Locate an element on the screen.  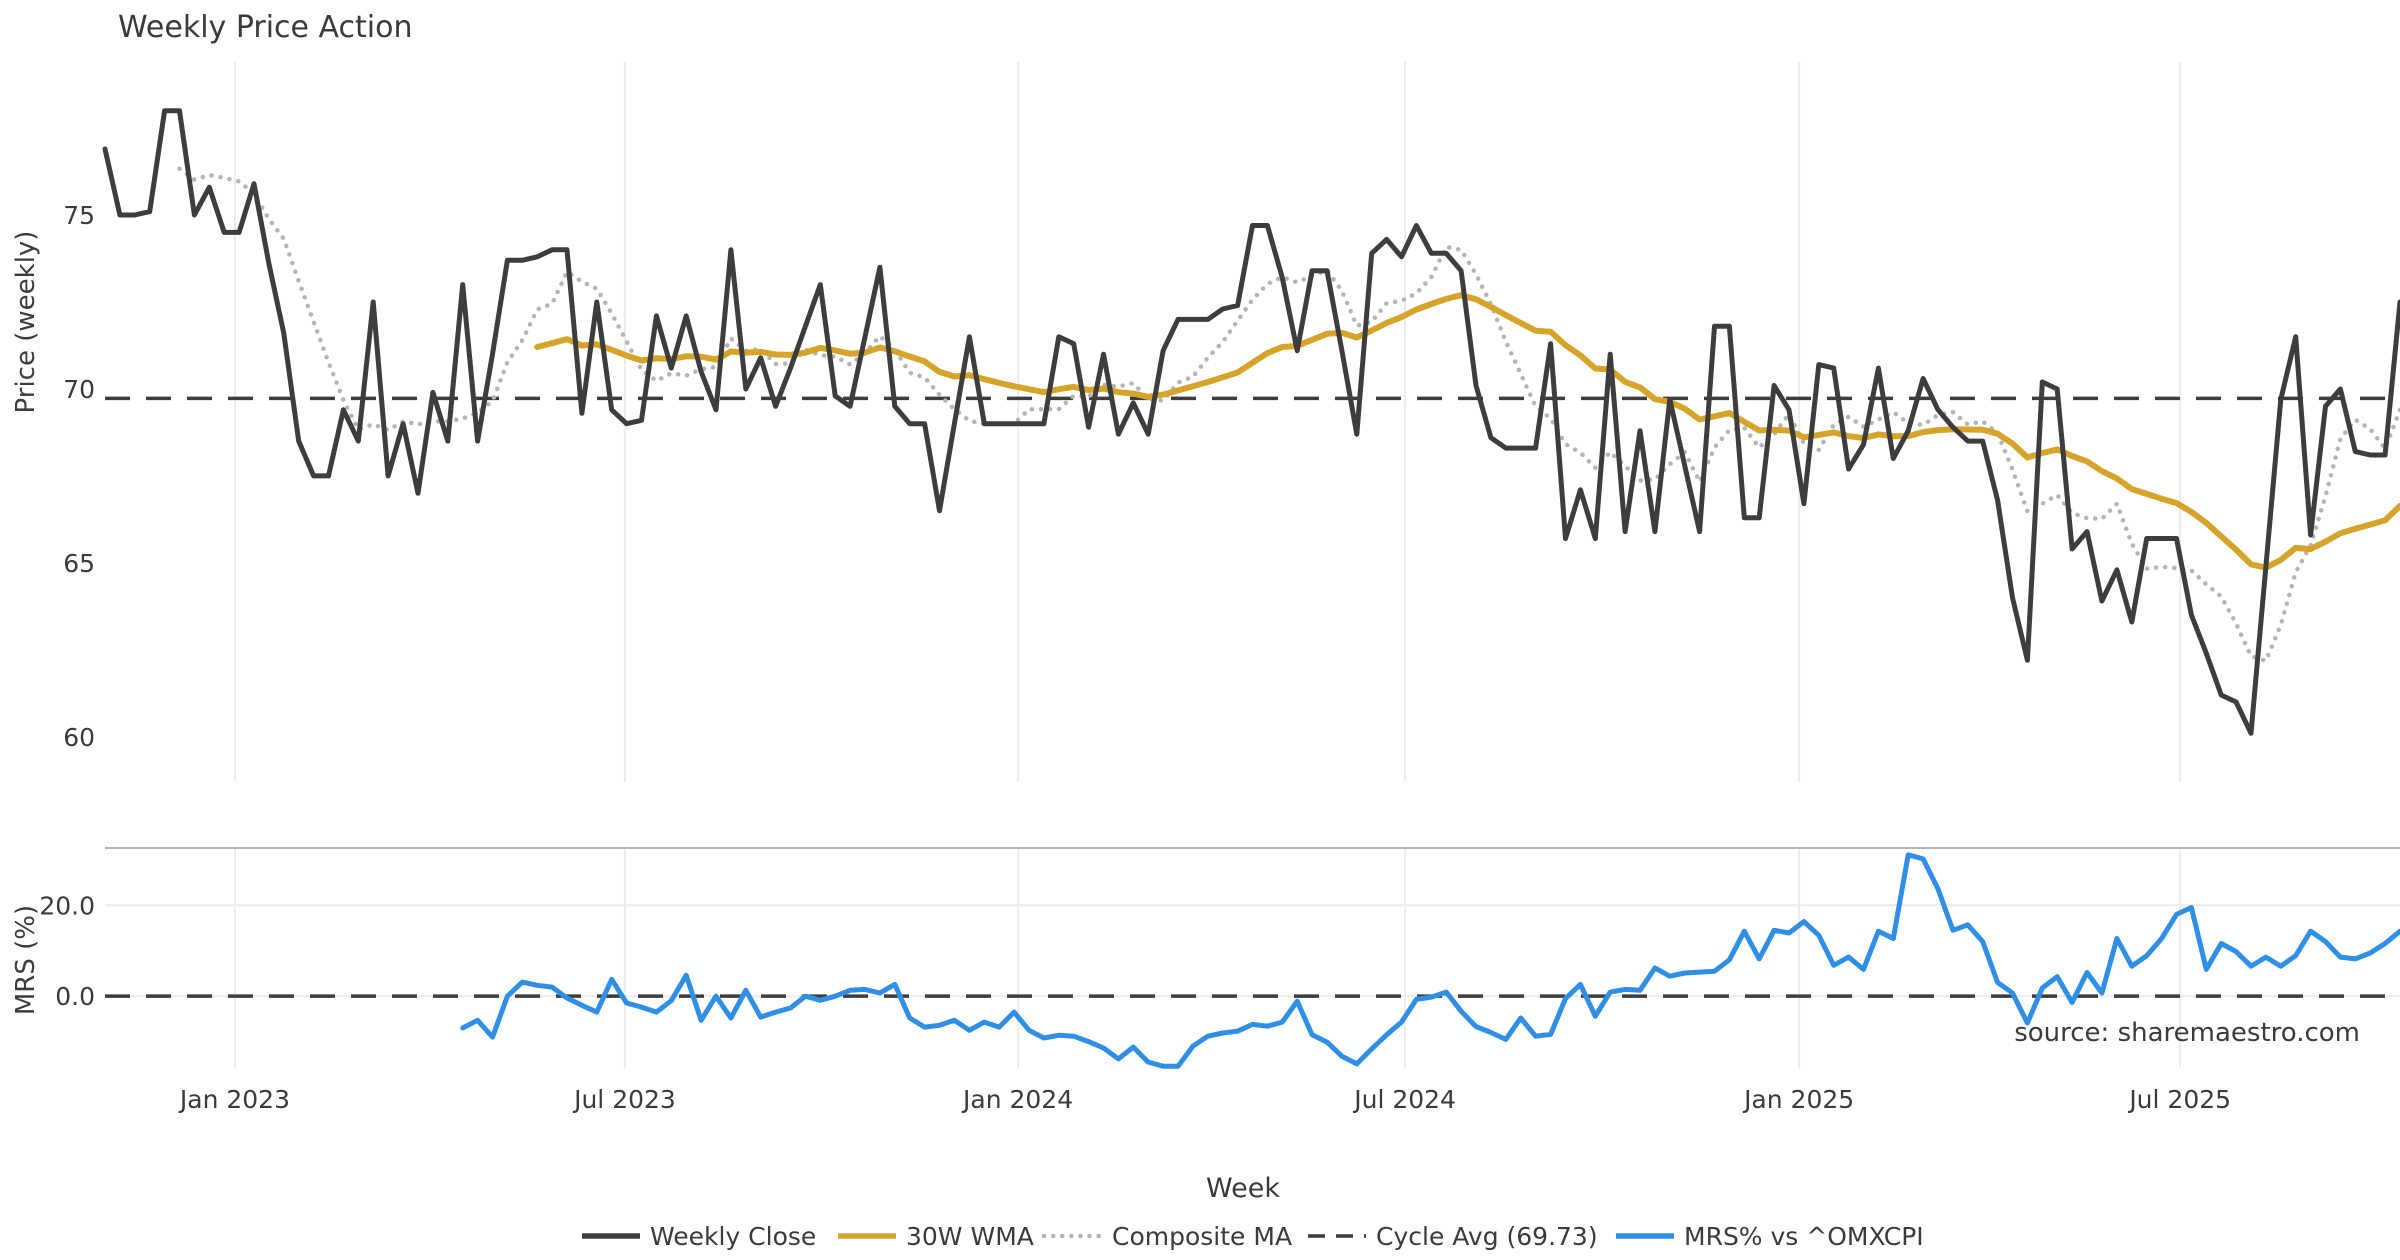
x-tick-label: Jan 2025 is located at coordinates (1798, 1099).